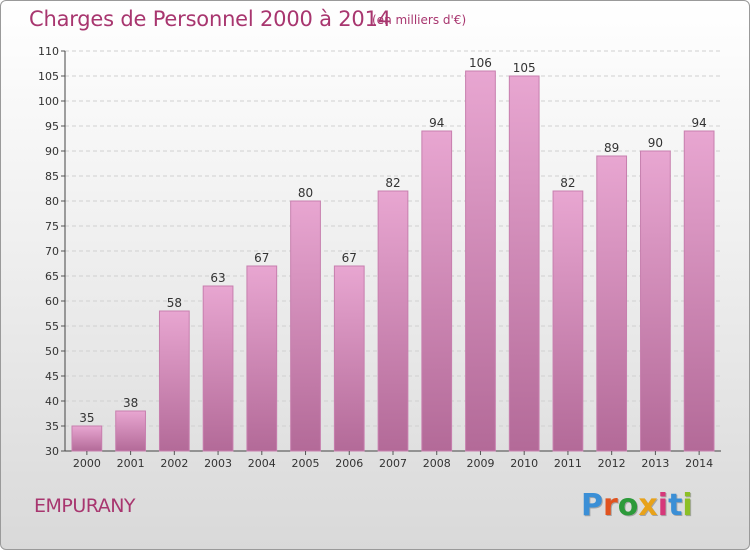 This screenshot has width=750, height=550. Describe the element at coordinates (52, 376) in the screenshot. I see `y-tick-label: 45` at that location.